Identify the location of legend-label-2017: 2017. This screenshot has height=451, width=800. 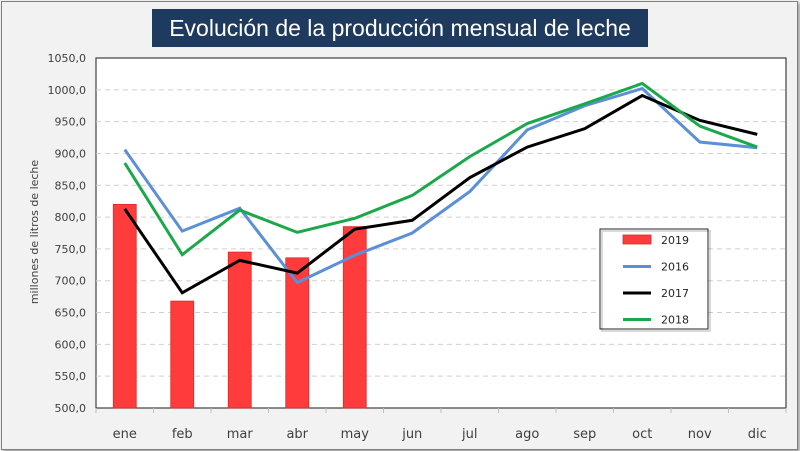
(675, 293).